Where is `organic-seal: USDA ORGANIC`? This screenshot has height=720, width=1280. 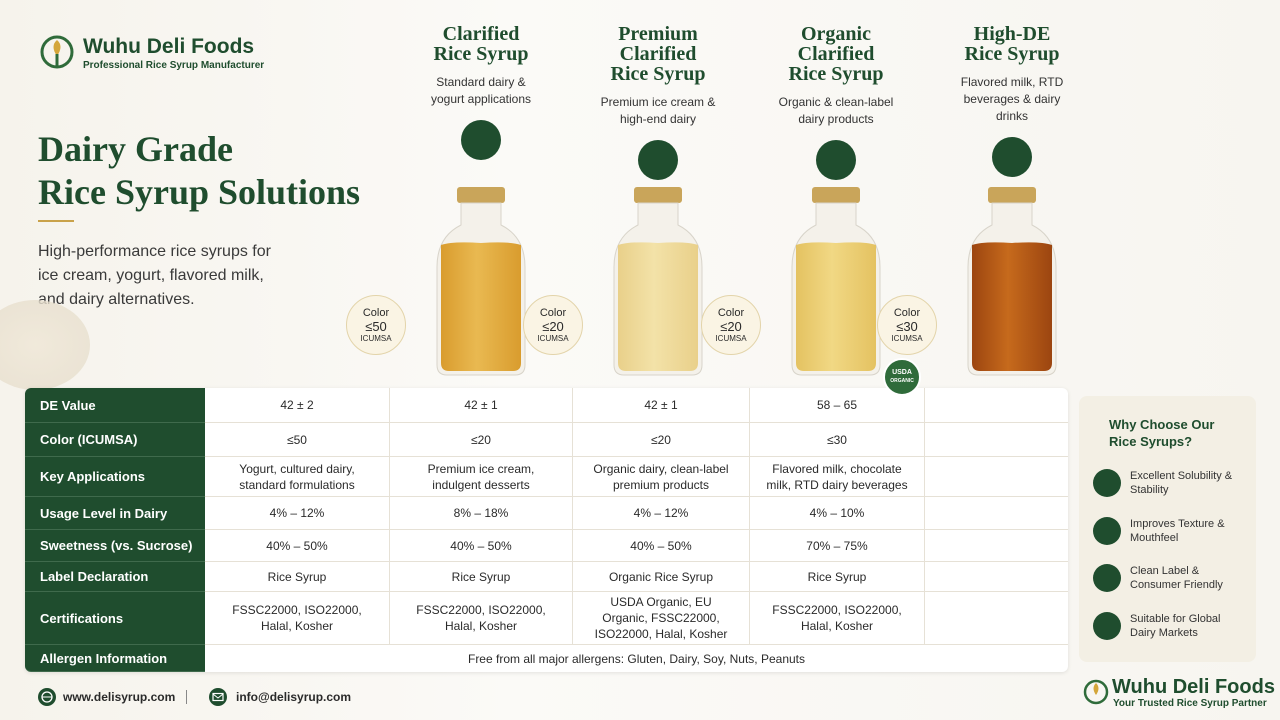 organic-seal: USDA ORGANIC is located at coordinates (902, 377).